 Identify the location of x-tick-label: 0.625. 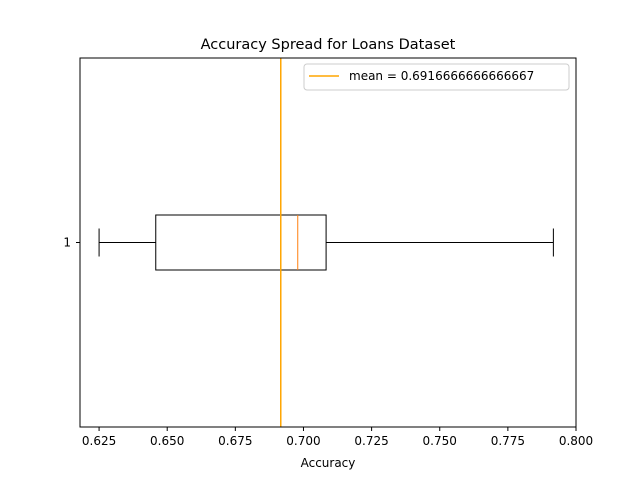
(99, 441).